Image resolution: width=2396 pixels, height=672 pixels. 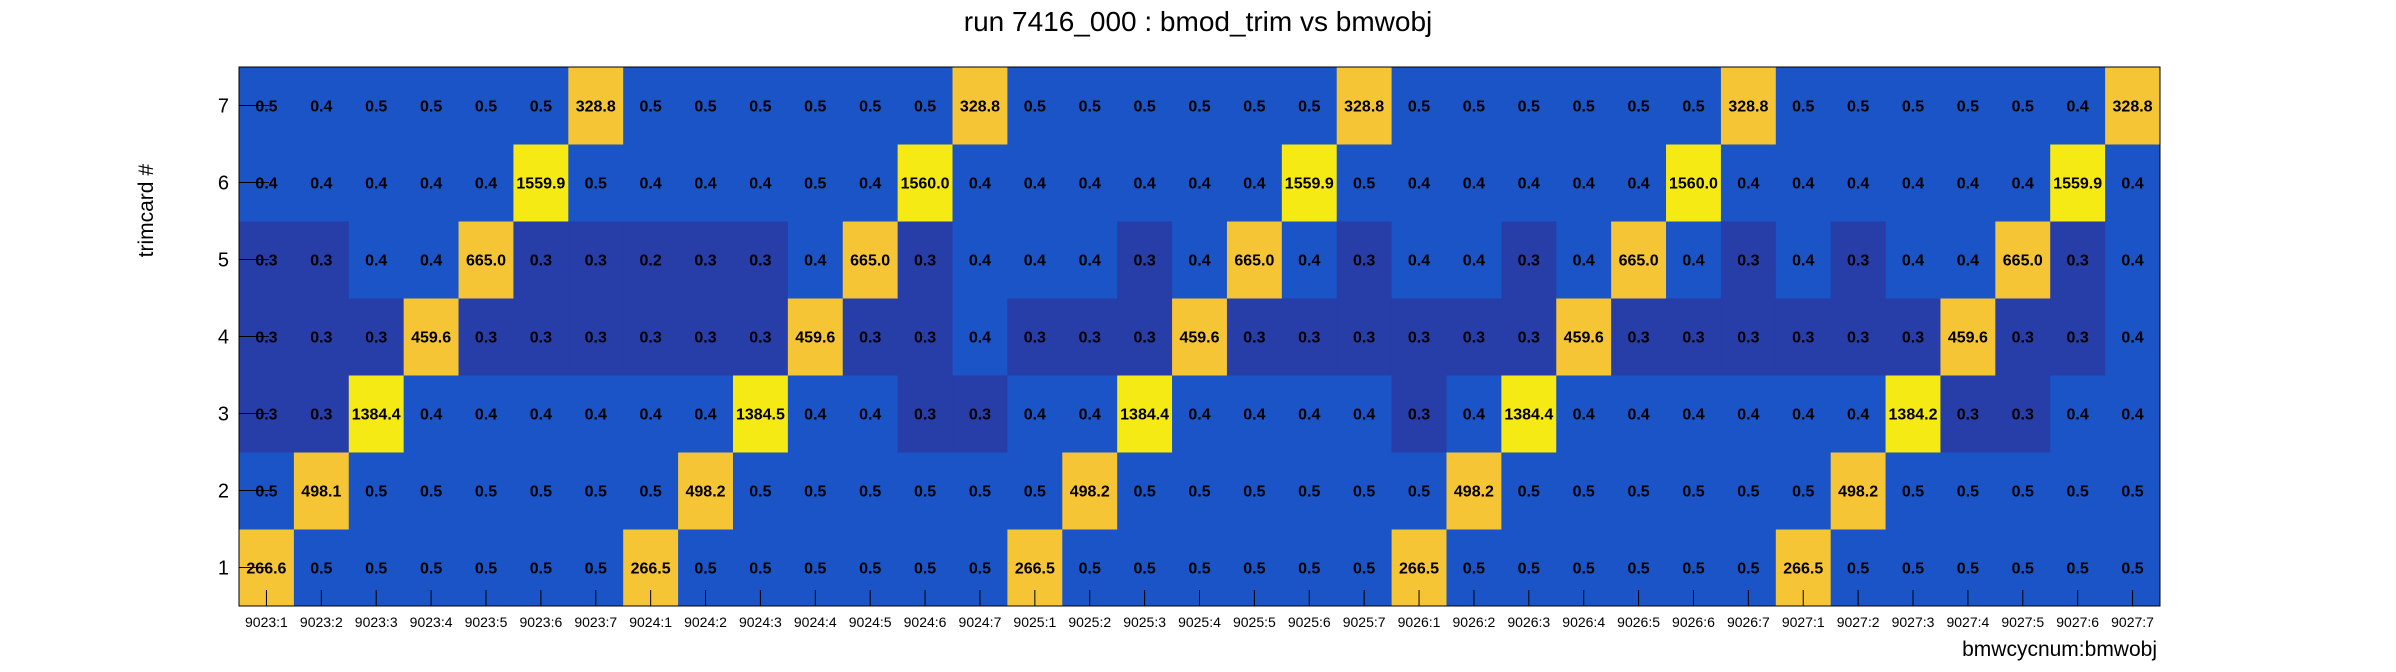 I want to click on cell-value-label: 498.2, so click(x=706, y=492).